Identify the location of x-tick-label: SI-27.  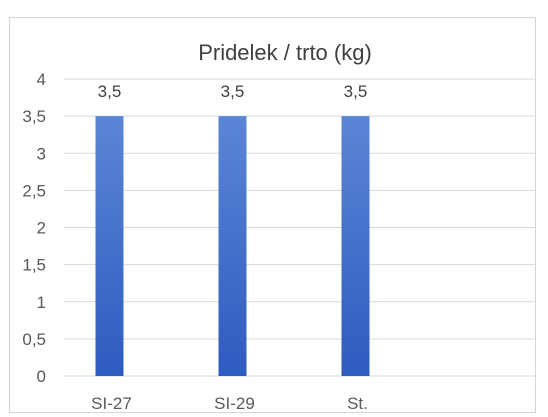
(111, 403).